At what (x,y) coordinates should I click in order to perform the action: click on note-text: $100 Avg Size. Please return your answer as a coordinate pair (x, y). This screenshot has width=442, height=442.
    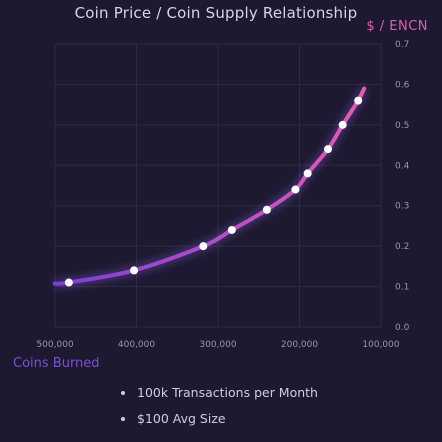
    Looking at the image, I should click on (181, 418).